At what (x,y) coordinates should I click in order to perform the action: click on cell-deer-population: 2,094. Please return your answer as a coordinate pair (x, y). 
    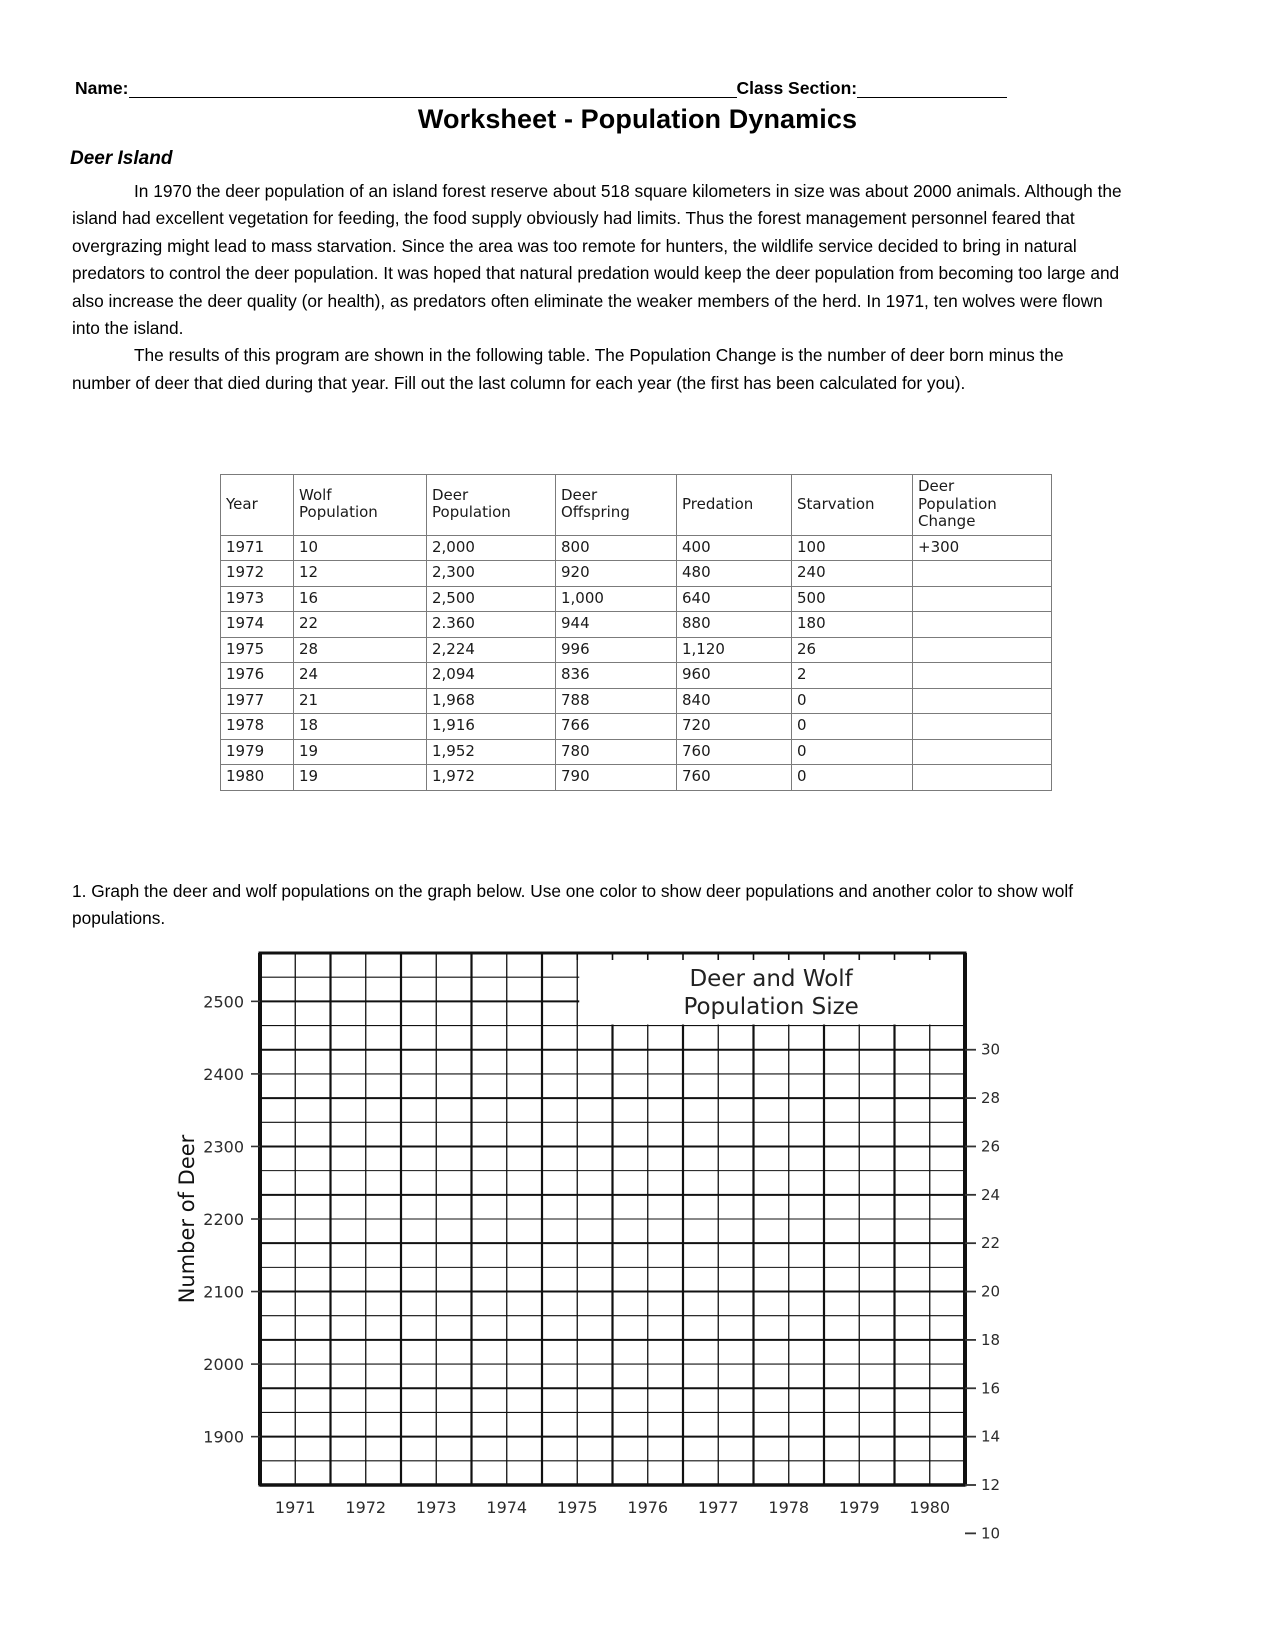
    Looking at the image, I should click on (491, 675).